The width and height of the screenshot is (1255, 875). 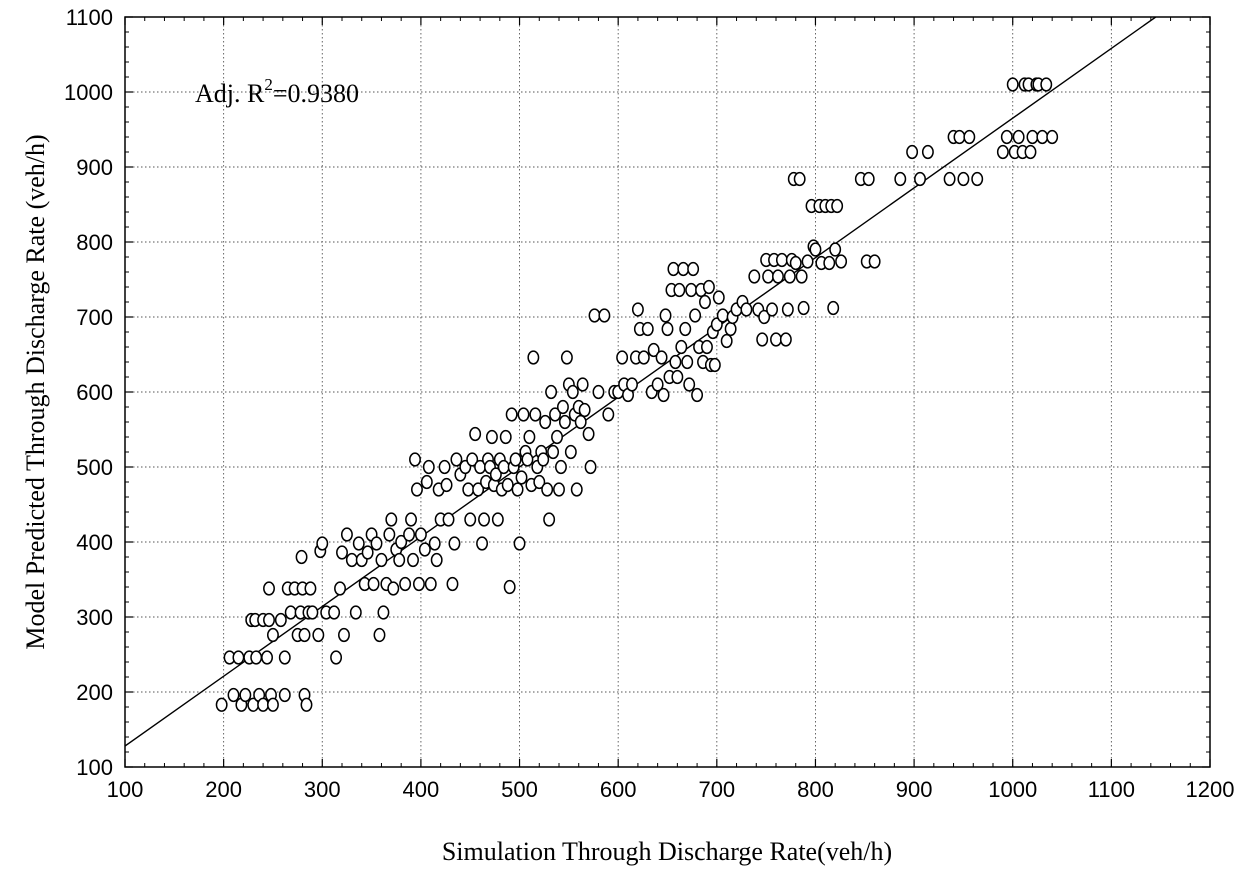 What do you see at coordinates (1012, 789) in the screenshot?
I see `x-tick-label: 1000` at bounding box center [1012, 789].